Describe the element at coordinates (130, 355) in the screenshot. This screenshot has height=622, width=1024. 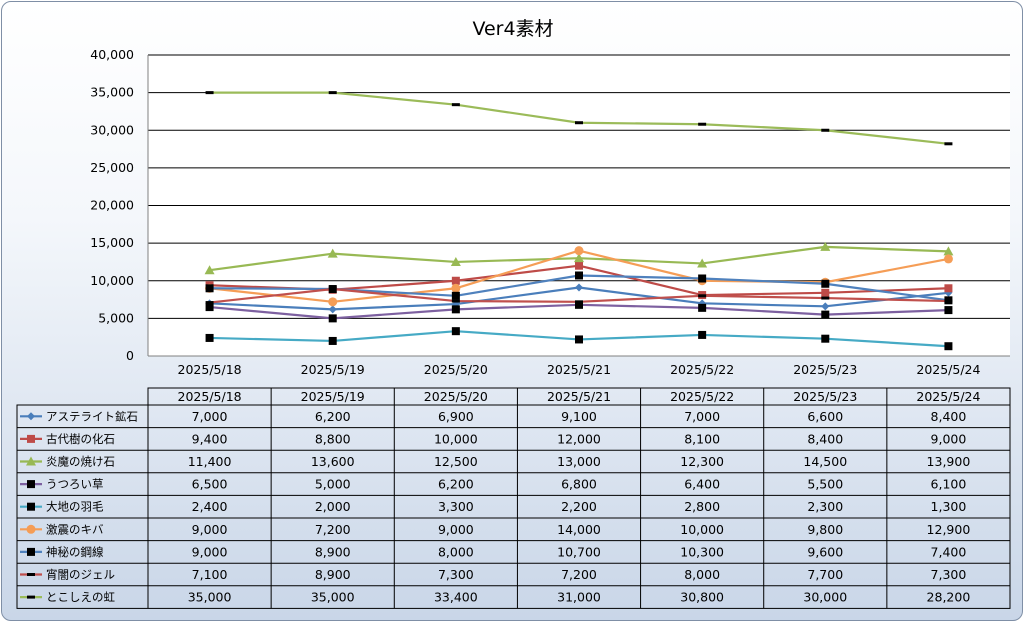
I see `y-tick-label: 0` at that location.